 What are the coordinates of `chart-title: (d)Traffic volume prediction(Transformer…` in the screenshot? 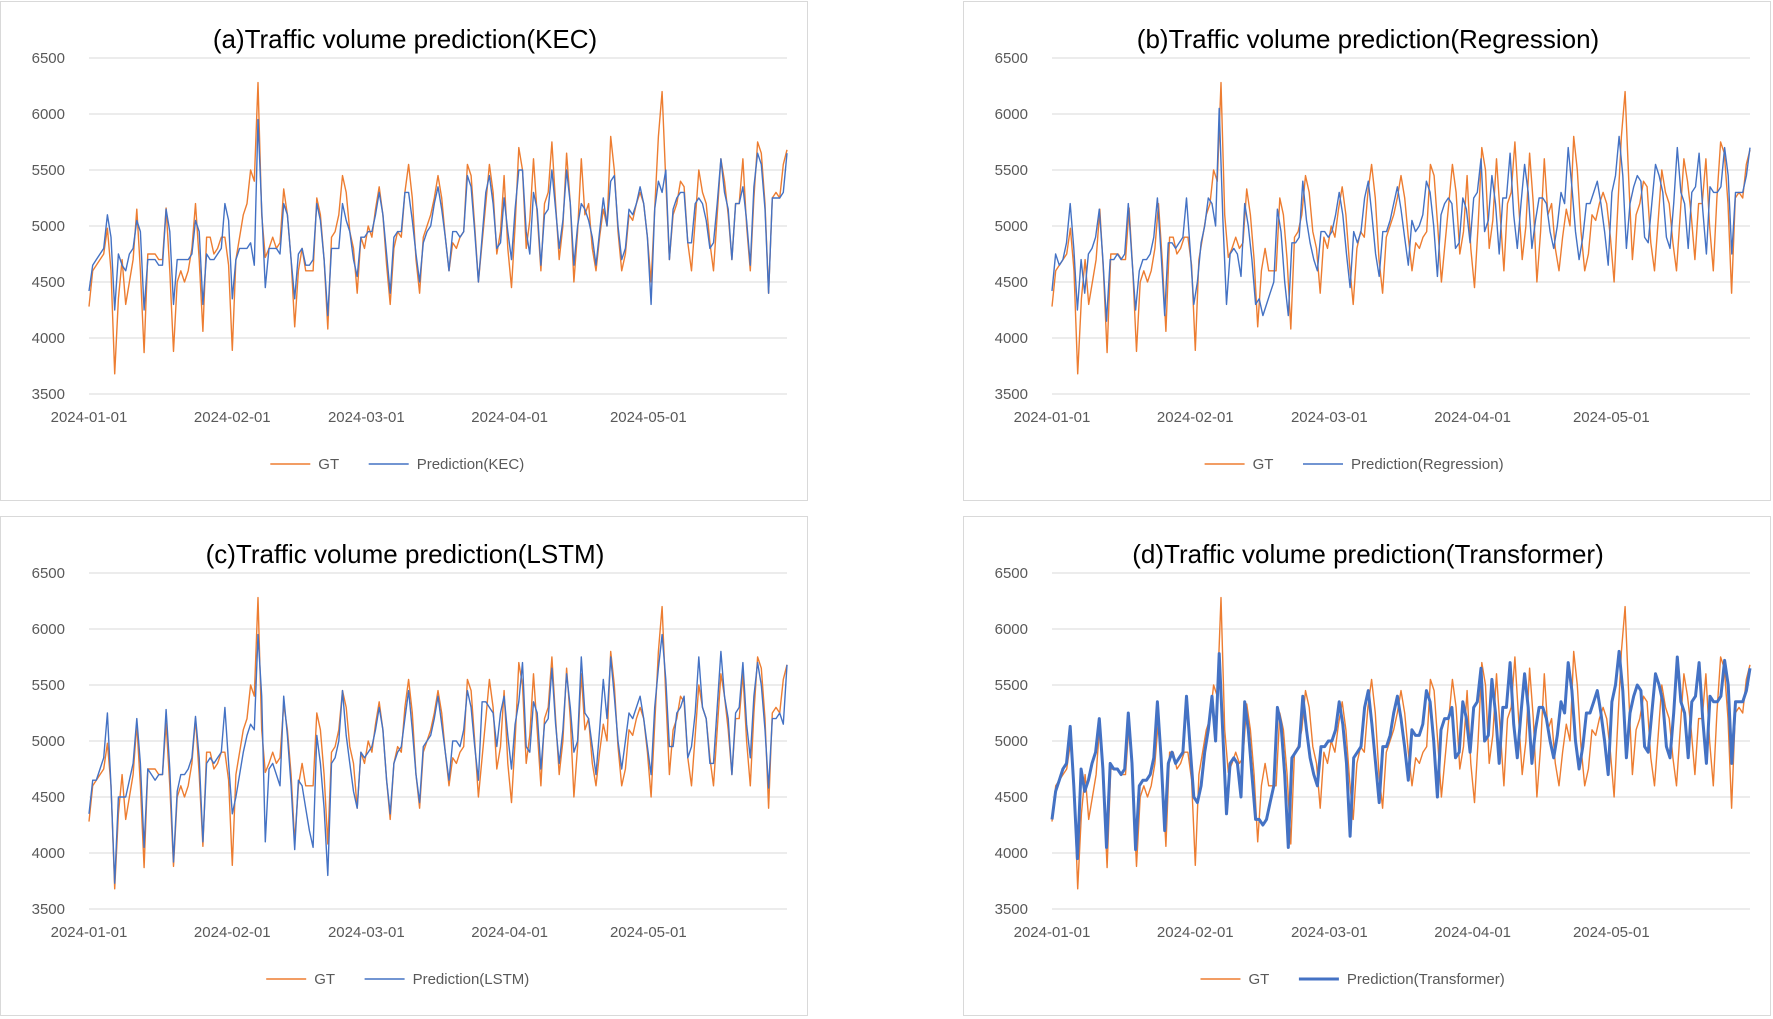 It's located at (1368, 554).